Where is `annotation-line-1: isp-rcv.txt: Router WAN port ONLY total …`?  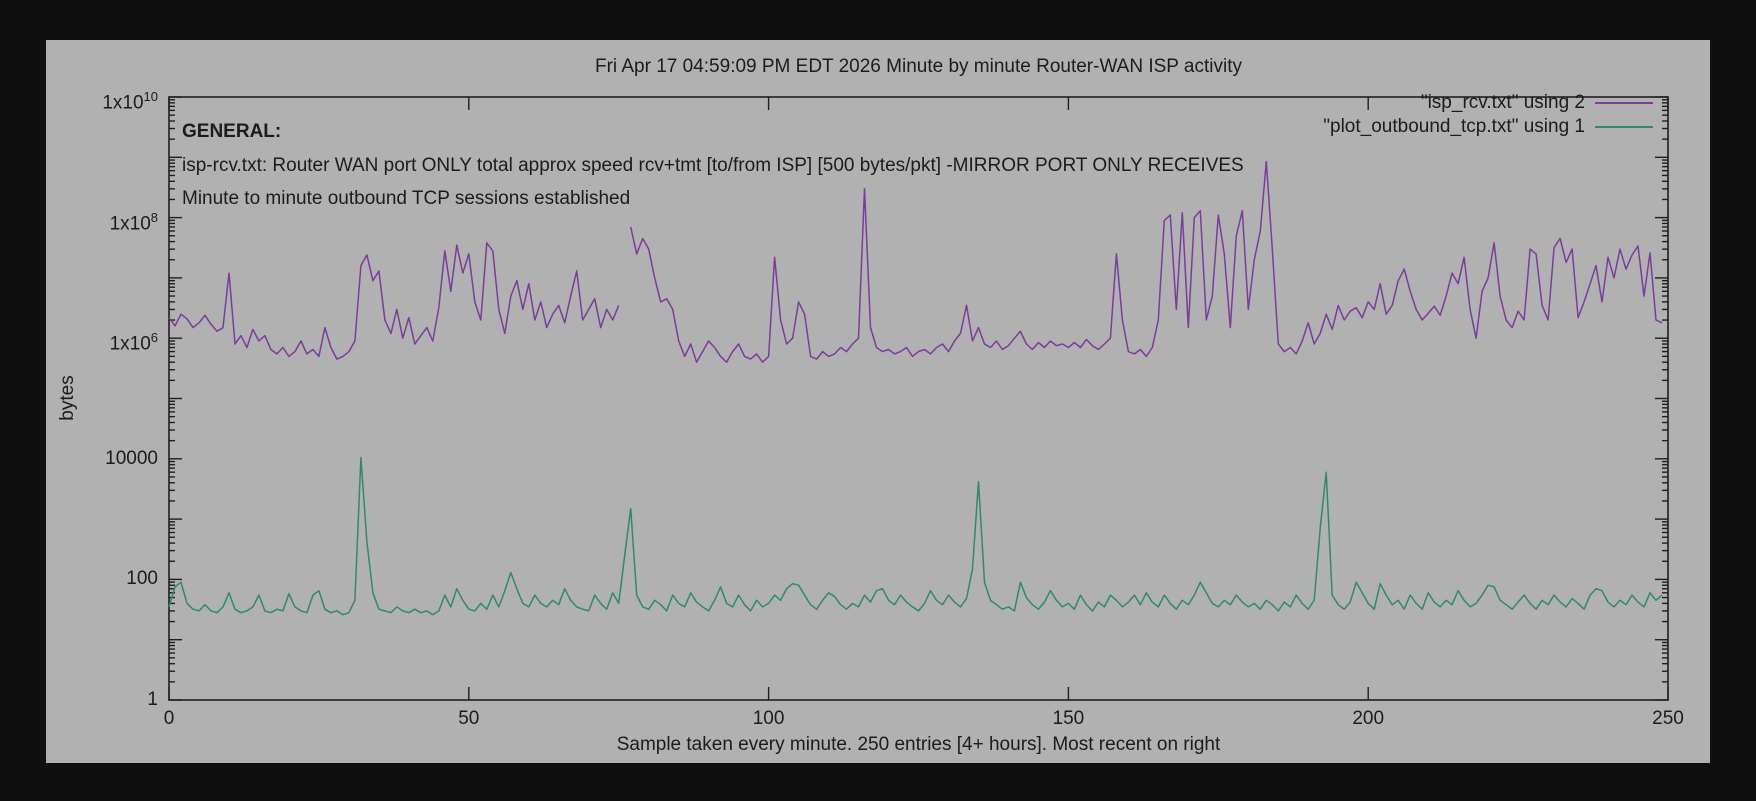 annotation-line-1: isp-rcv.txt: Router WAN port ONLY total … is located at coordinates (713, 165).